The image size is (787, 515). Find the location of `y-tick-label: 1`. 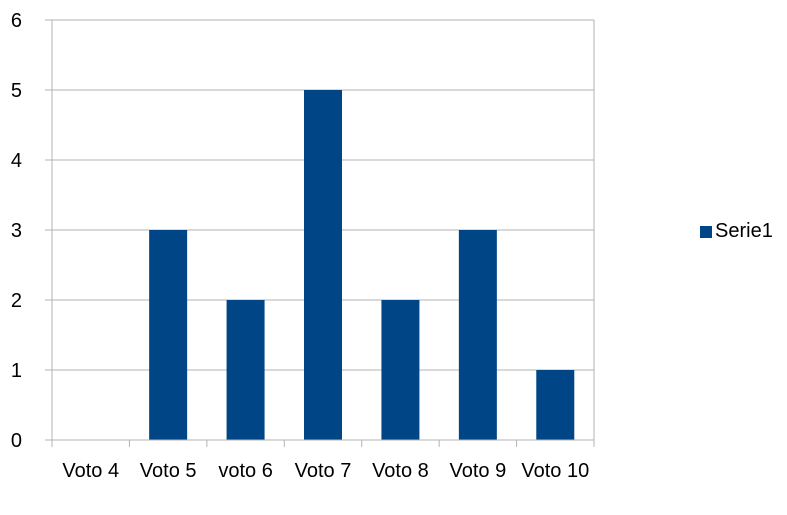

y-tick-label: 1 is located at coordinates (16, 371).